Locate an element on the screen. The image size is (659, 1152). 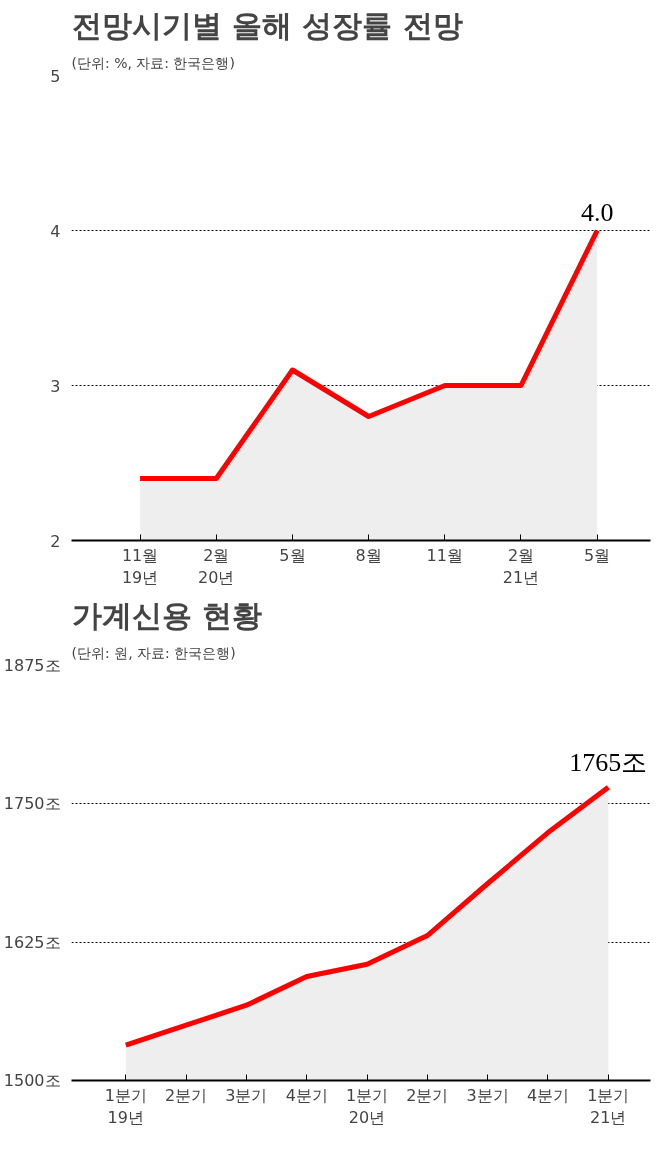
y-tick-label: 1625조 is located at coordinates (32, 942).